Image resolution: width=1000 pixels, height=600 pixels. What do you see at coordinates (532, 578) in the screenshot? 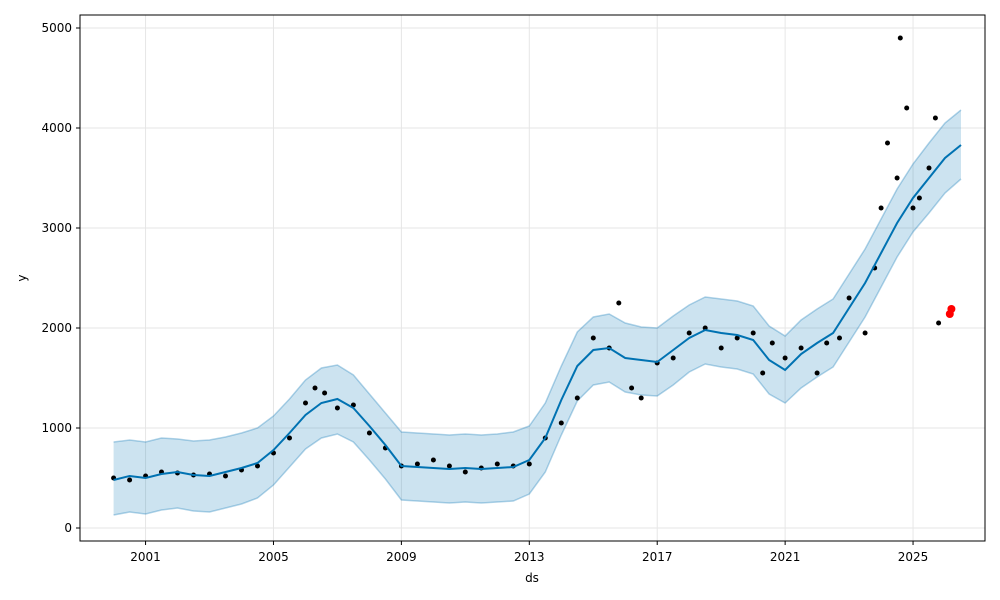
I see `x-axis-label: ds` at bounding box center [532, 578].